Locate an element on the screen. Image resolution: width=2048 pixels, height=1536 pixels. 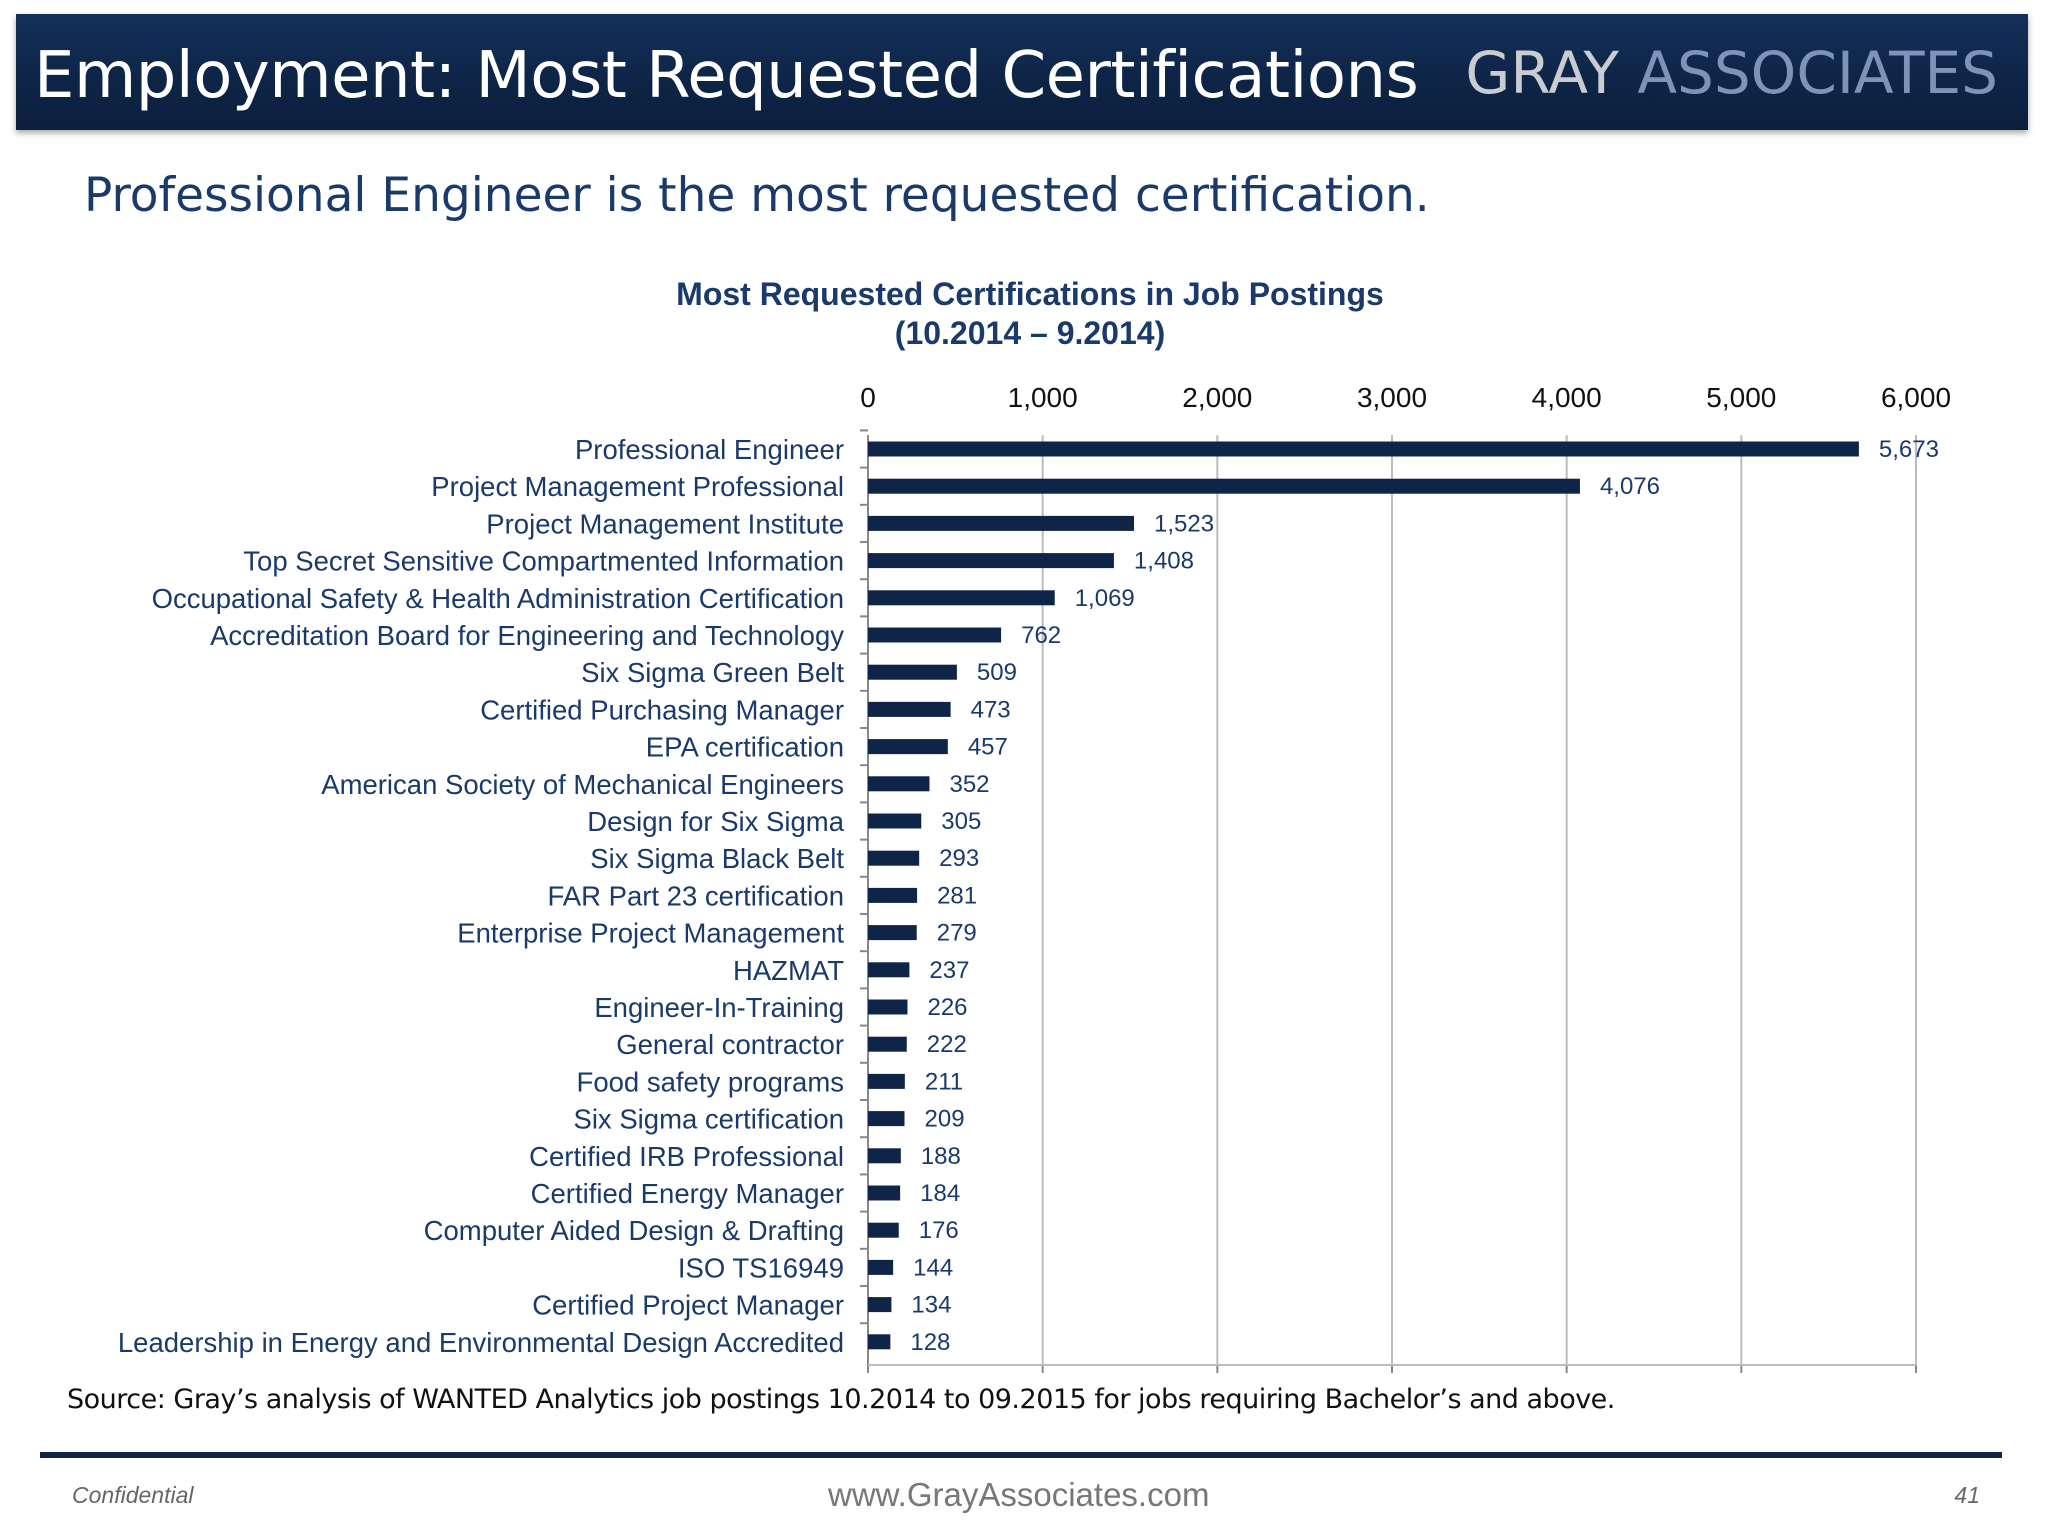
category-label: Certified Project Manager is located at coordinates (688, 1305).